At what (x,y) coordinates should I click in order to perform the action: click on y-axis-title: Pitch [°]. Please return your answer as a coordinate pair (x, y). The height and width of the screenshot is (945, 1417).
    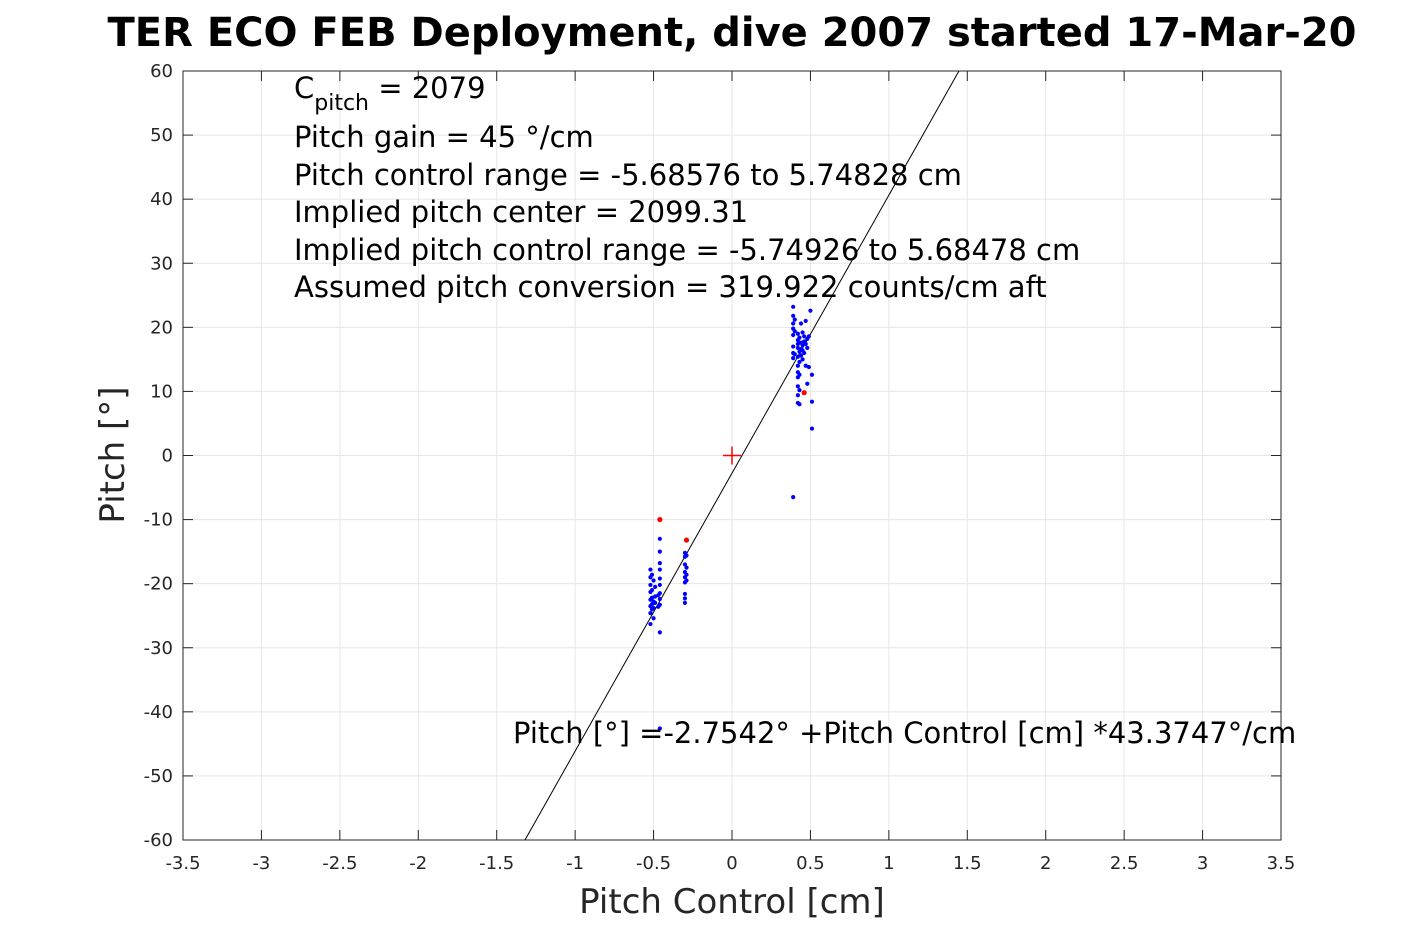
    Looking at the image, I should click on (113, 454).